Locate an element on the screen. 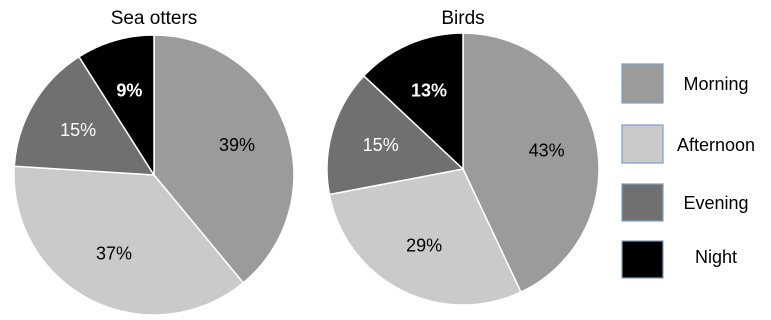 This screenshot has height=320, width=771. legend-item-afternoon: Afternoon is located at coordinates (688, 144).